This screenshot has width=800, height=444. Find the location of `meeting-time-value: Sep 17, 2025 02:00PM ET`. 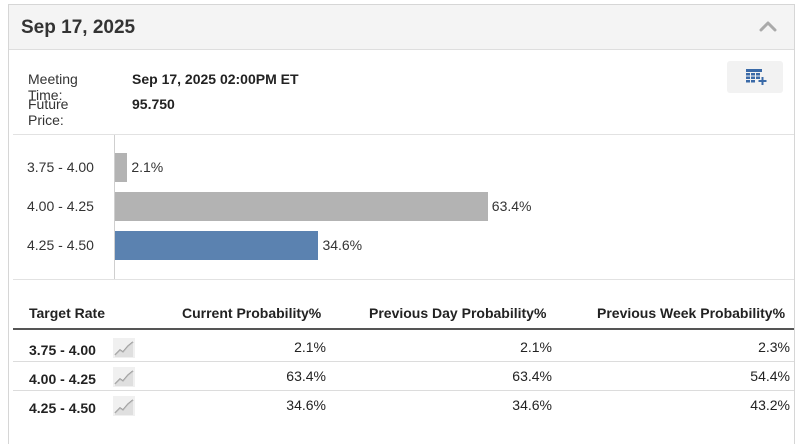

meeting-time-value: Sep 17, 2025 02:00PM ET is located at coordinates (215, 79).